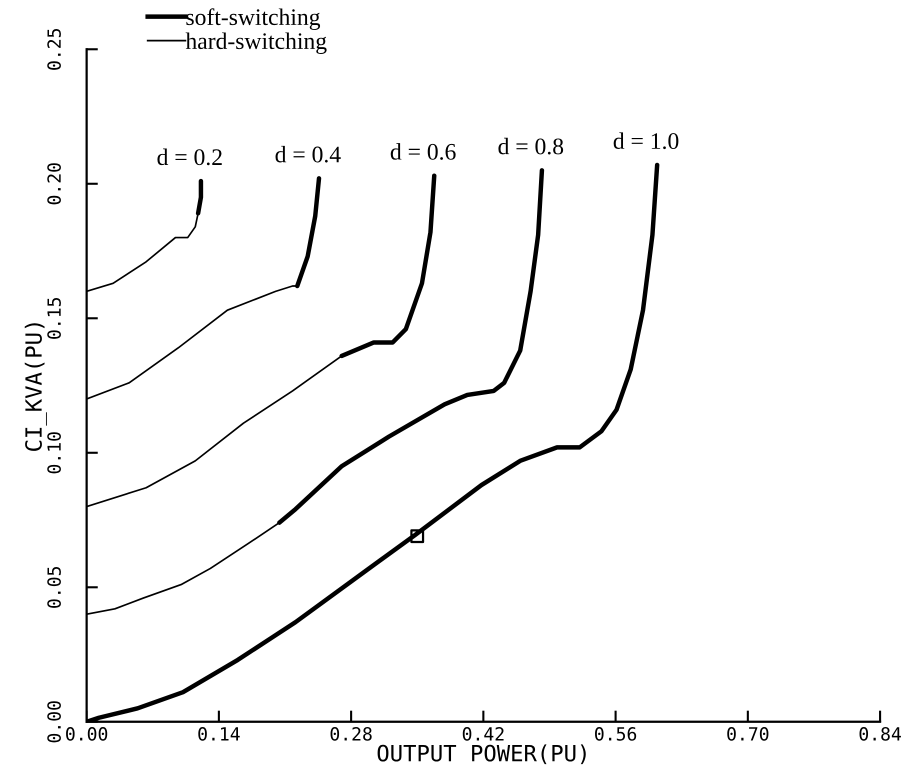  Describe the element at coordinates (531, 146) in the screenshot. I see `annotation: d = 0.8` at that location.